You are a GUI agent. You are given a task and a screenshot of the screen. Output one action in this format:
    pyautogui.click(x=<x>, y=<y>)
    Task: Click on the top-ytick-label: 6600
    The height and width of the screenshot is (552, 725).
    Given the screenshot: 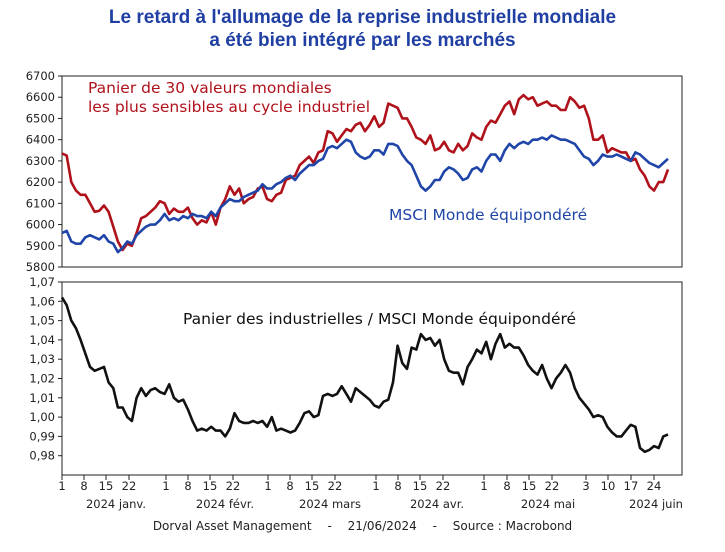 What is the action you would take?
    pyautogui.click(x=40, y=97)
    